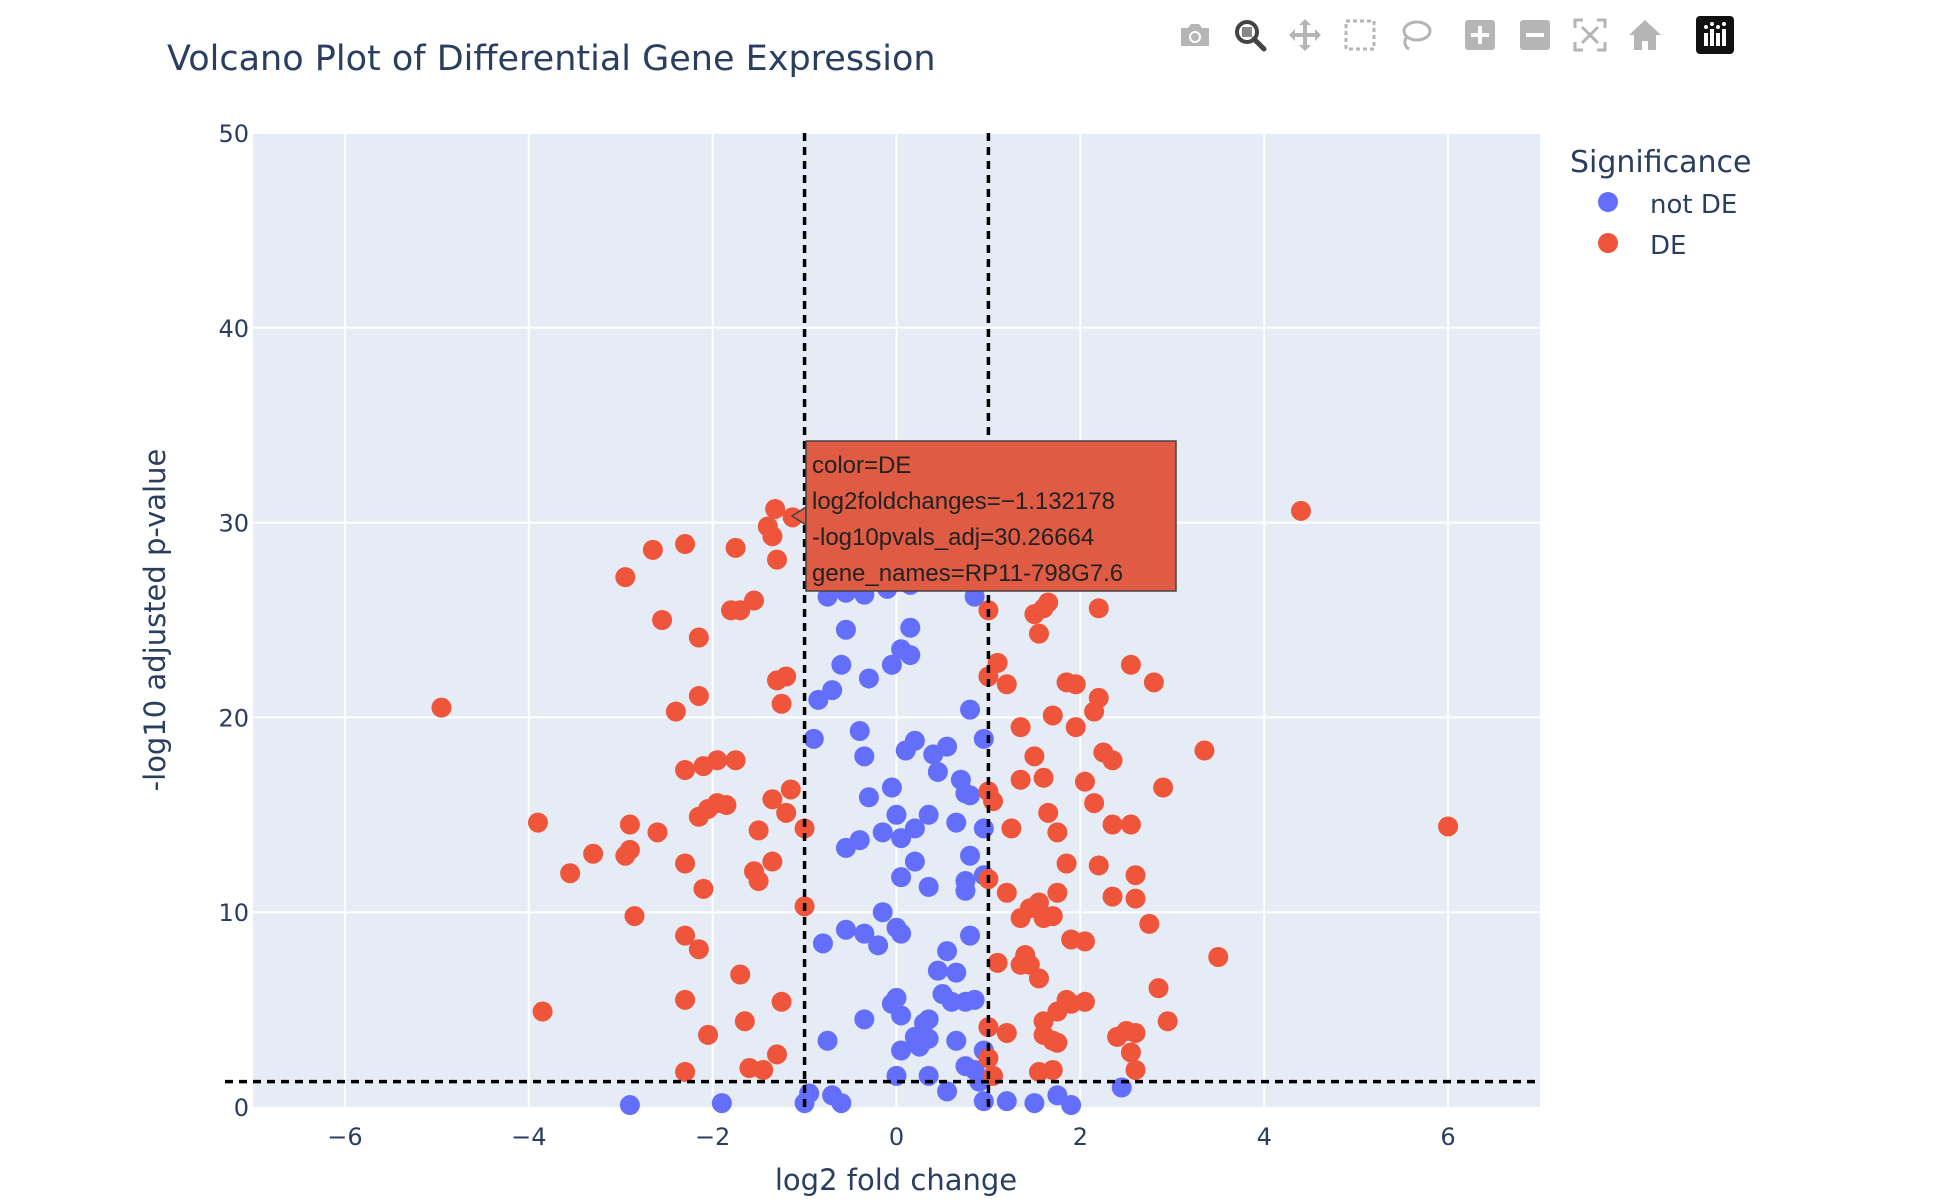  What do you see at coordinates (1480, 35) in the screenshot?
I see `zoom-in-icon` at bounding box center [1480, 35].